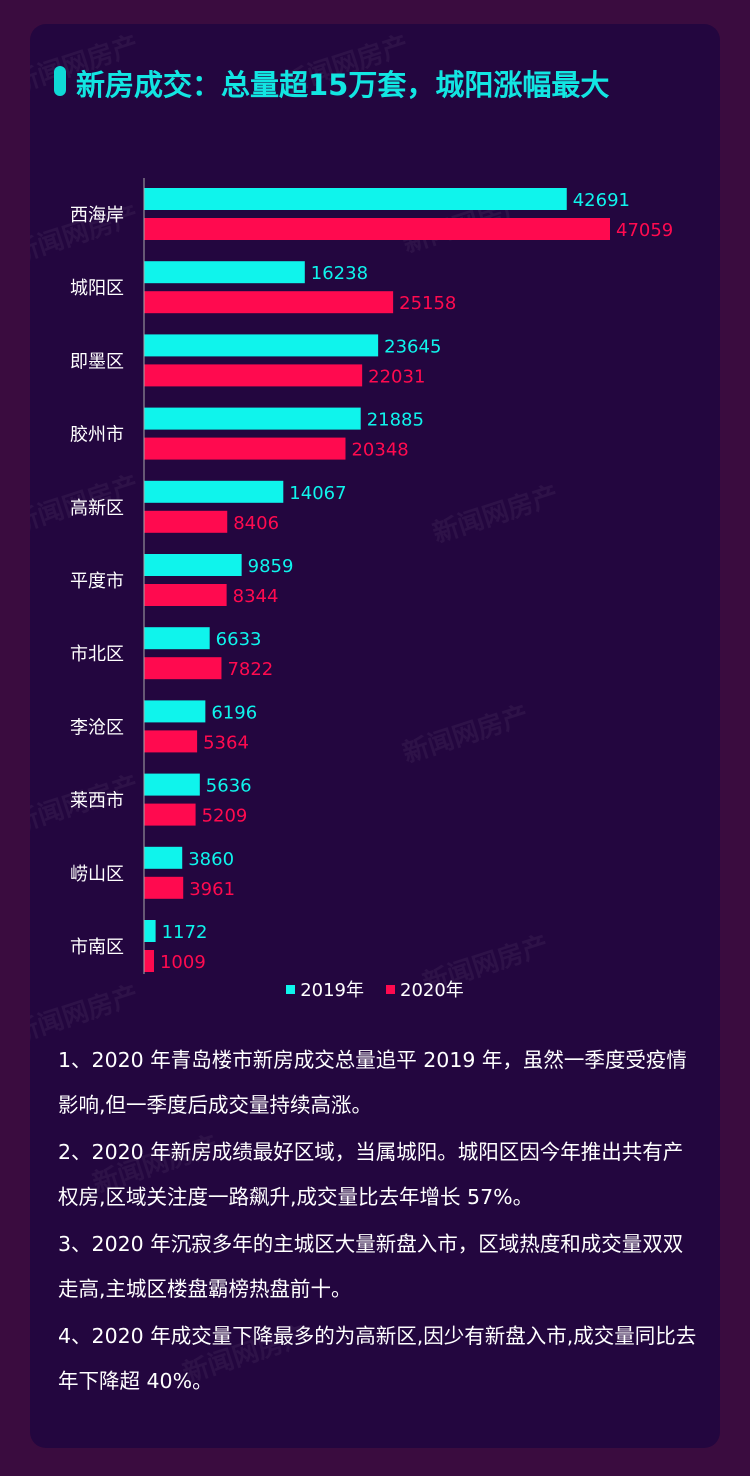 The image size is (750, 1476). Describe the element at coordinates (339, 273) in the screenshot. I see `data-label: 16238` at that location.